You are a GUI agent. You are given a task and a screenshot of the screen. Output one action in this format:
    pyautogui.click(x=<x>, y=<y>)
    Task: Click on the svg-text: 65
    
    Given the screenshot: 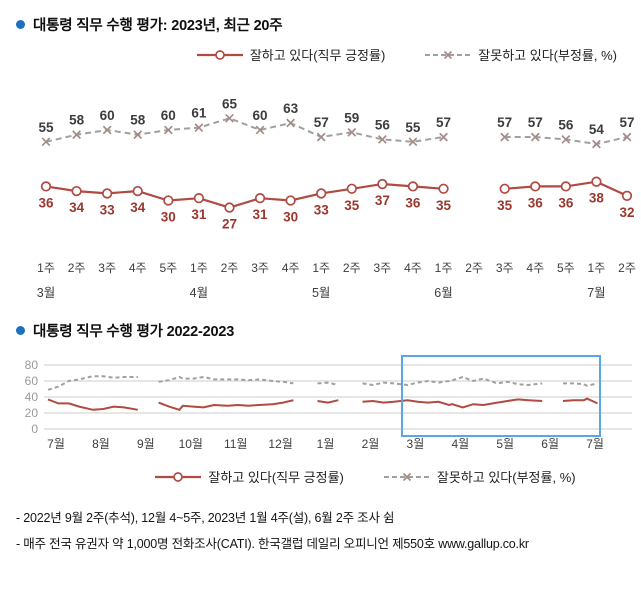 What is the action you would take?
    pyautogui.click(x=230, y=103)
    